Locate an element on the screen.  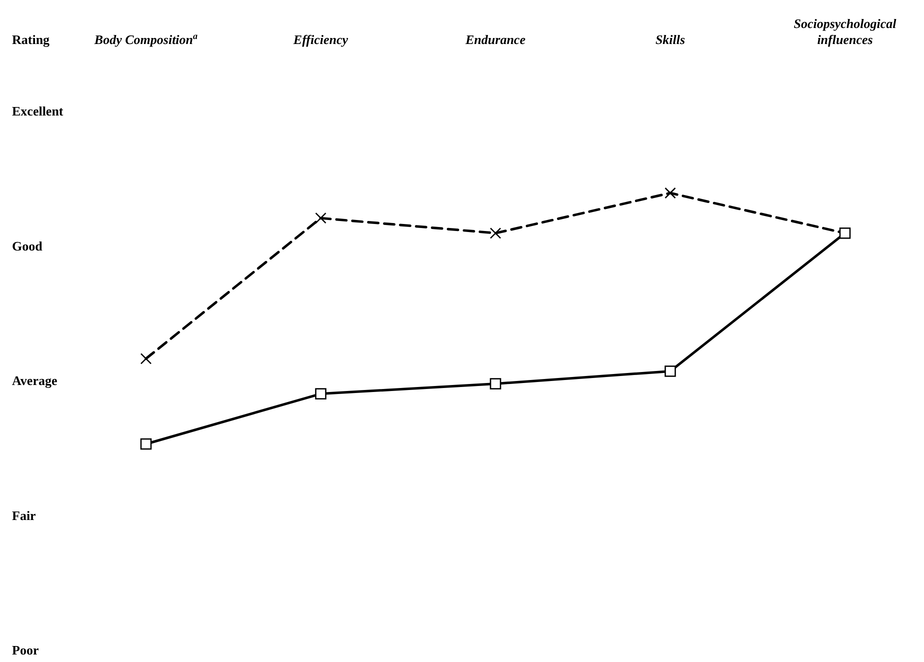
text: Fair is located at coordinates (24, 515).